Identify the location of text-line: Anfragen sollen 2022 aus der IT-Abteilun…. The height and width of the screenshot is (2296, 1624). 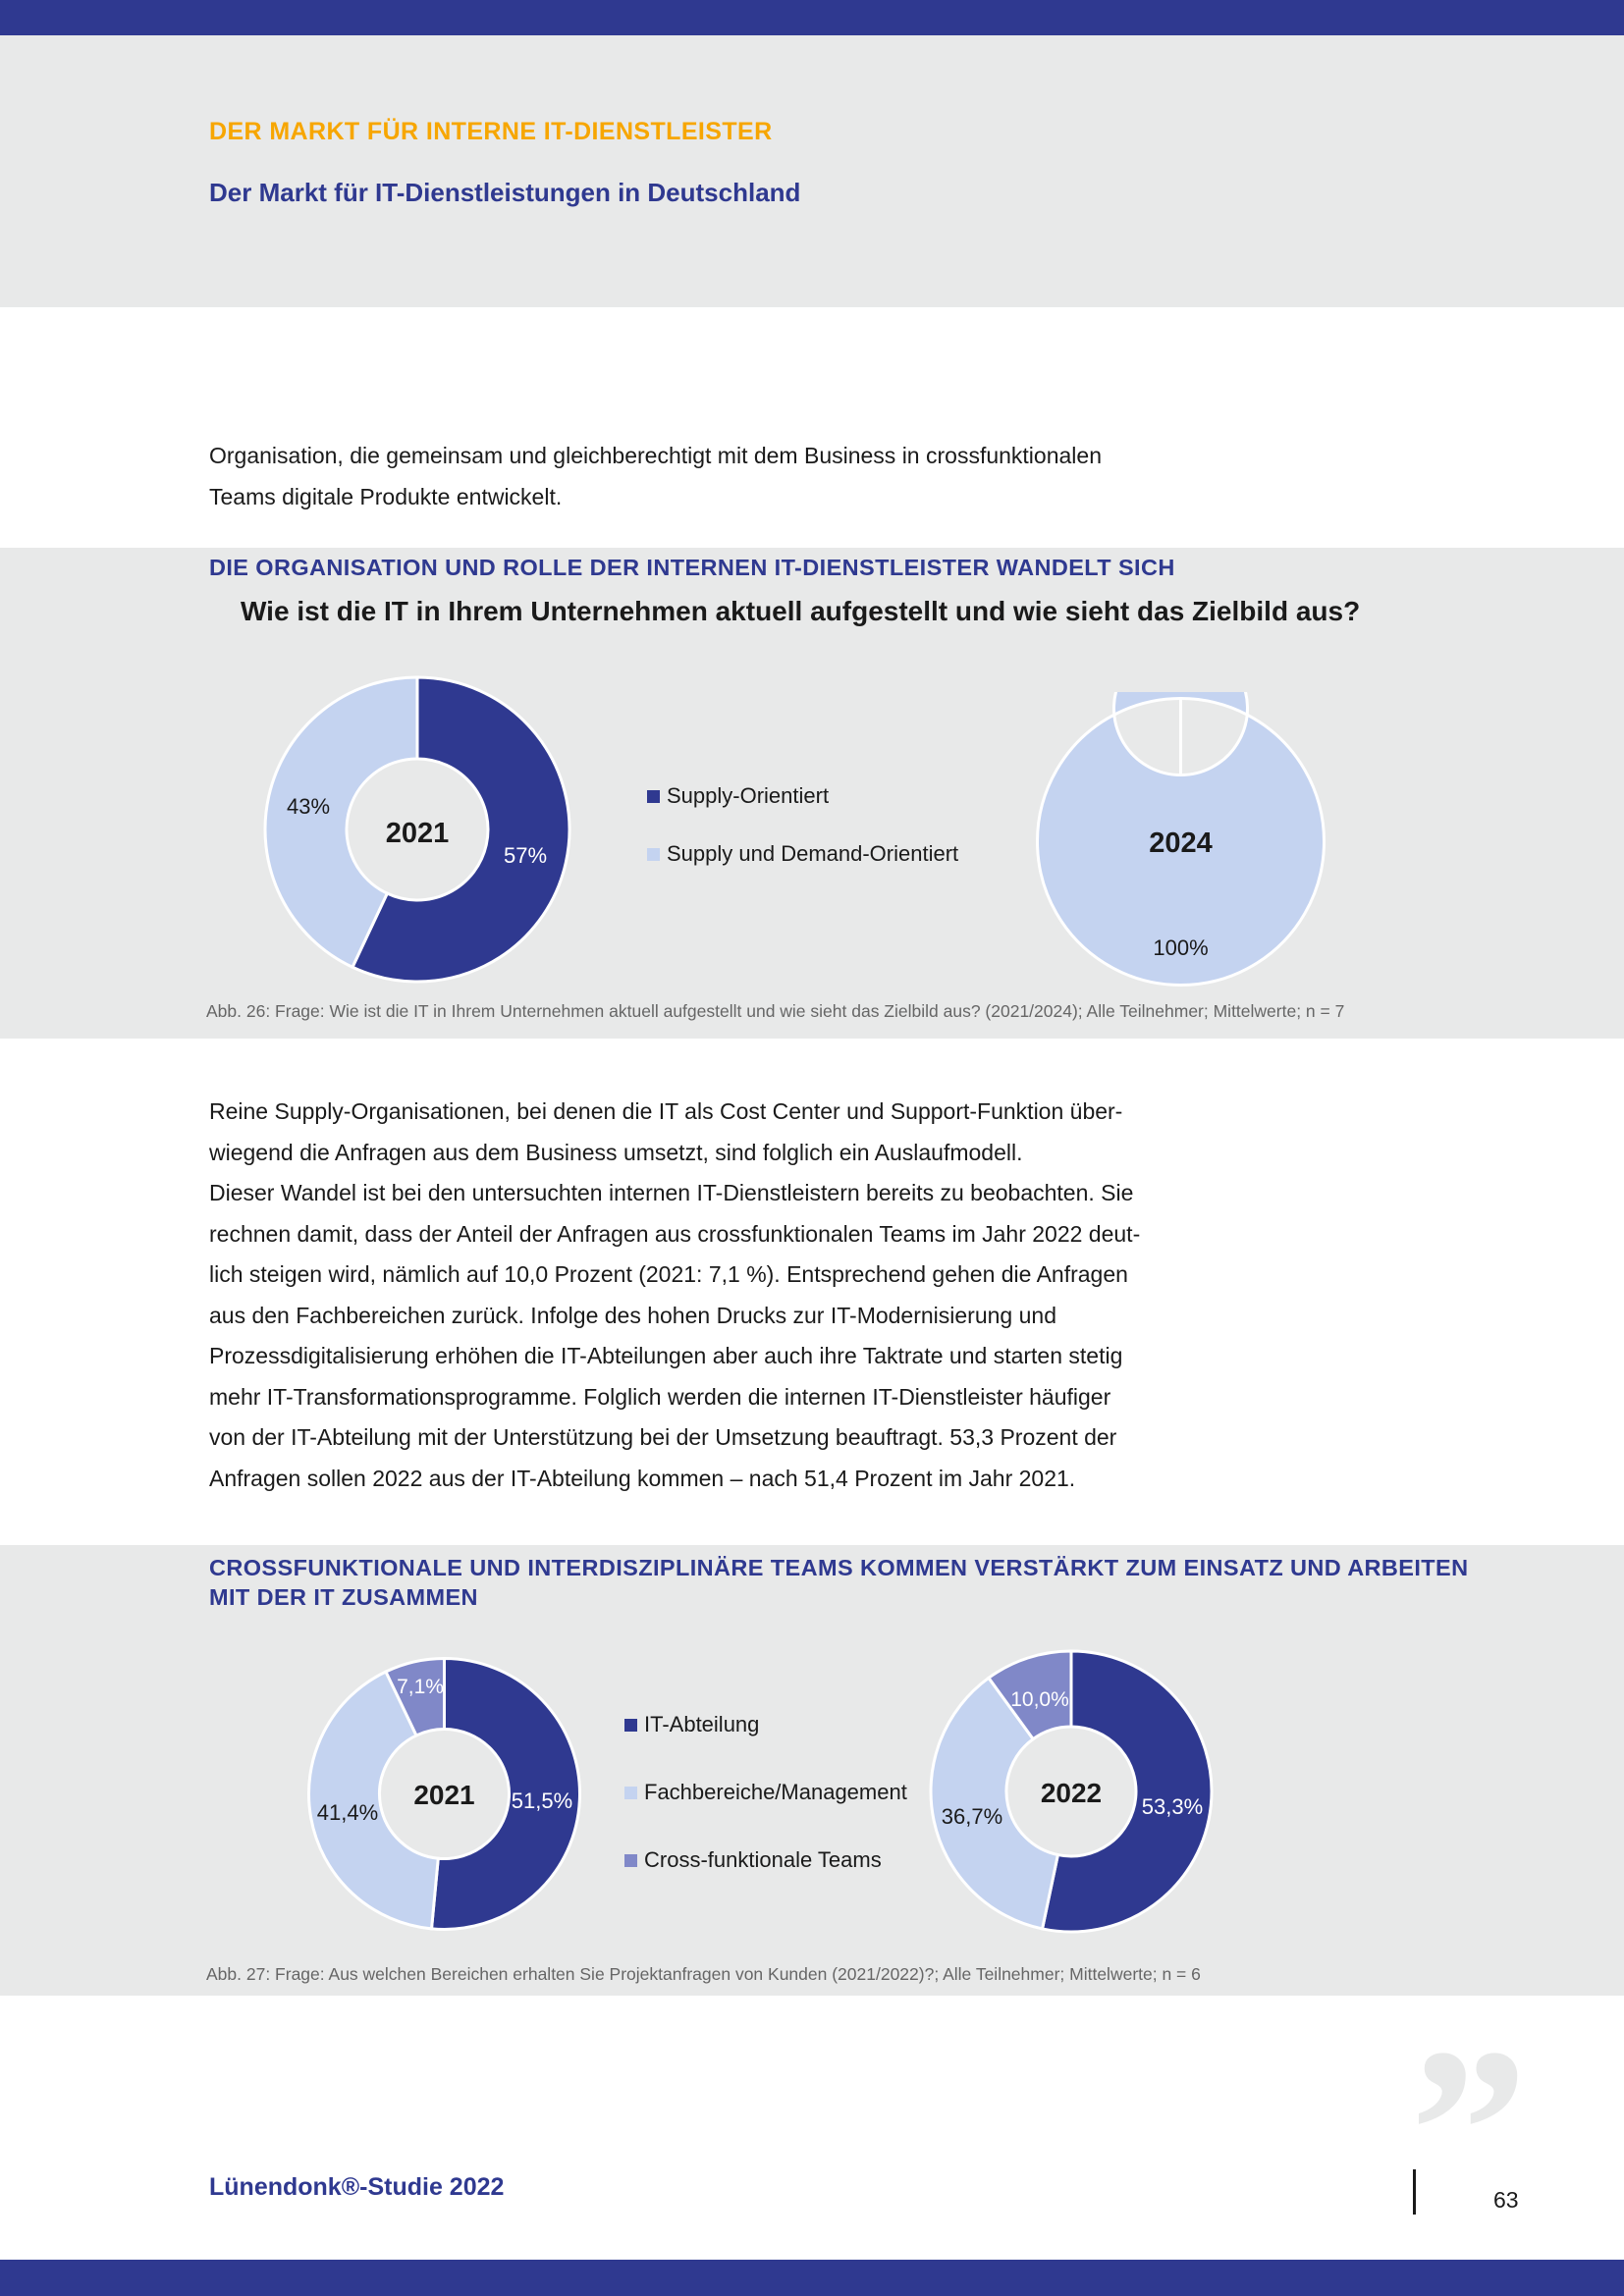
(642, 1478).